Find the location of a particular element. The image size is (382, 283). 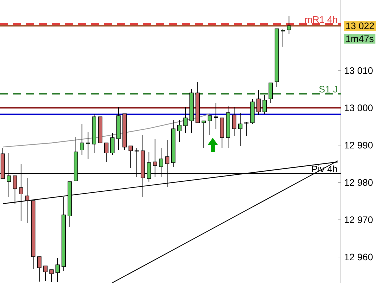

text: 1m47s is located at coordinates (360, 39).